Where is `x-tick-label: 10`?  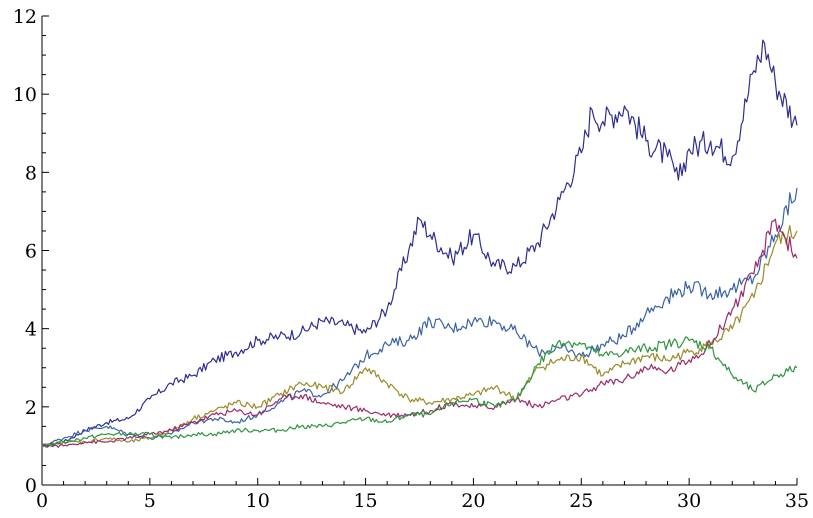
x-tick-label: 10 is located at coordinates (258, 501).